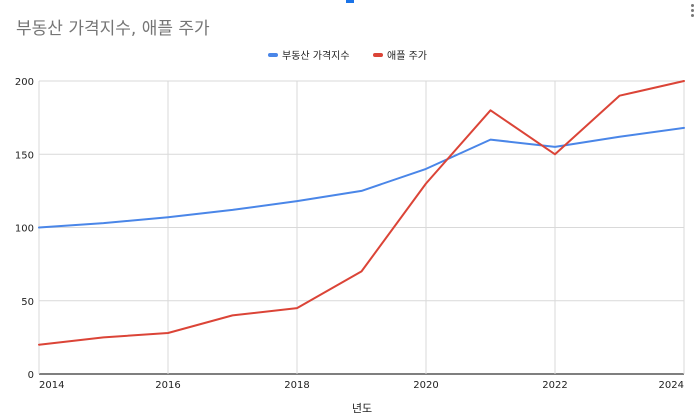  Describe the element at coordinates (350, 1) in the screenshot. I see `top-accent` at that location.